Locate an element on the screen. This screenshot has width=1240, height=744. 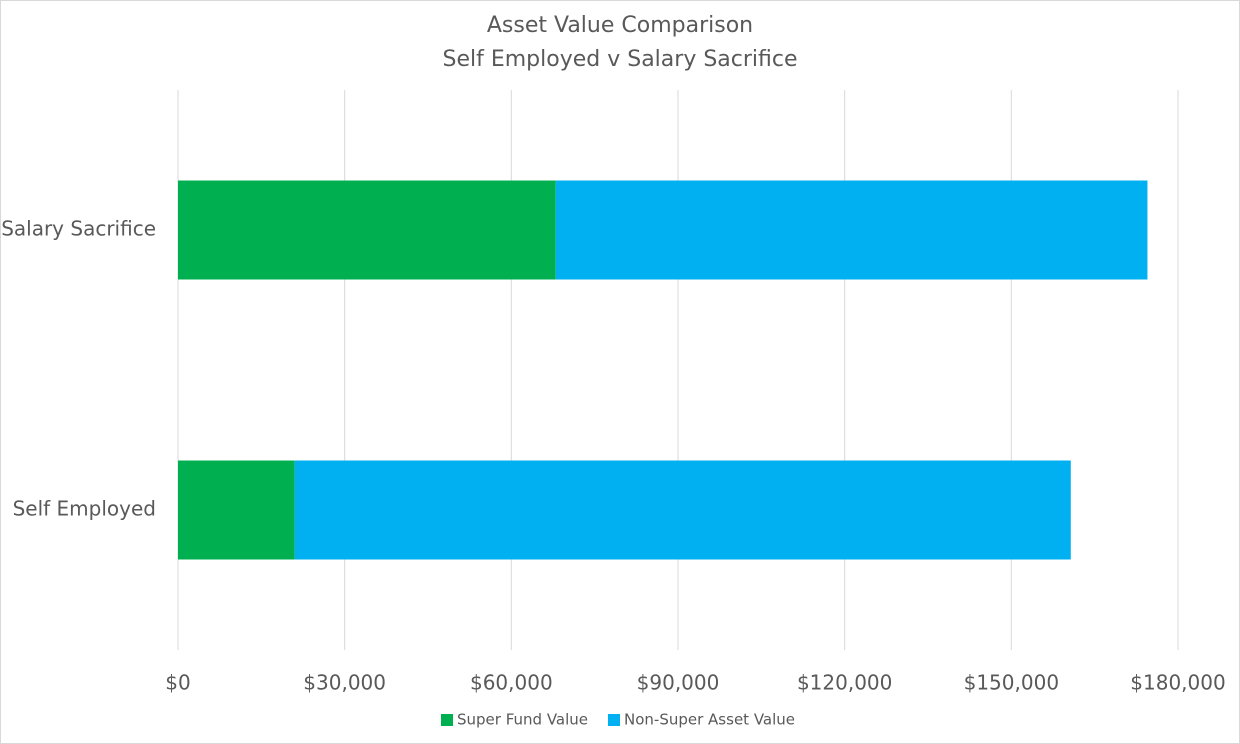
x-tick-label: $0 is located at coordinates (177, 683).